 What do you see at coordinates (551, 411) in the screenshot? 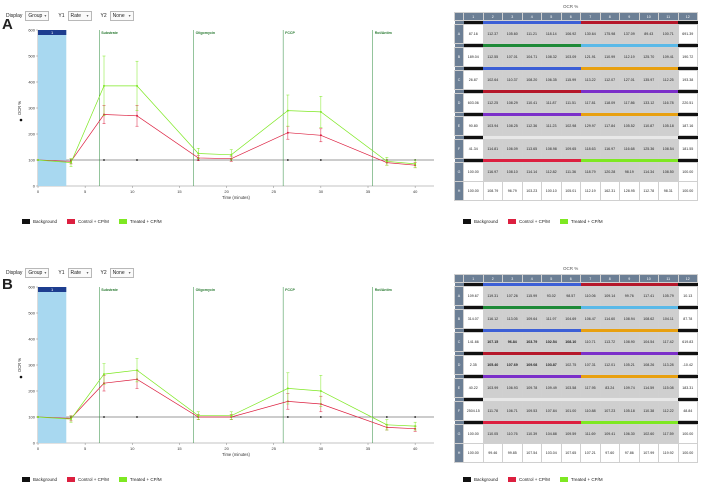
I see `plate-cell: 107.84` at bounding box center [551, 411].